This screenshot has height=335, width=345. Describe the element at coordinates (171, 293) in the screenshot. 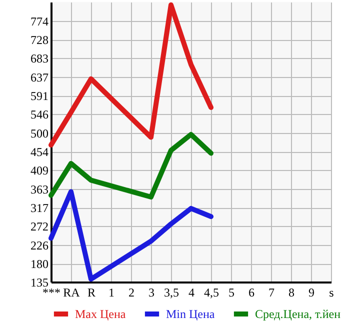

I see `x-tick-label: 3,5` at that location.